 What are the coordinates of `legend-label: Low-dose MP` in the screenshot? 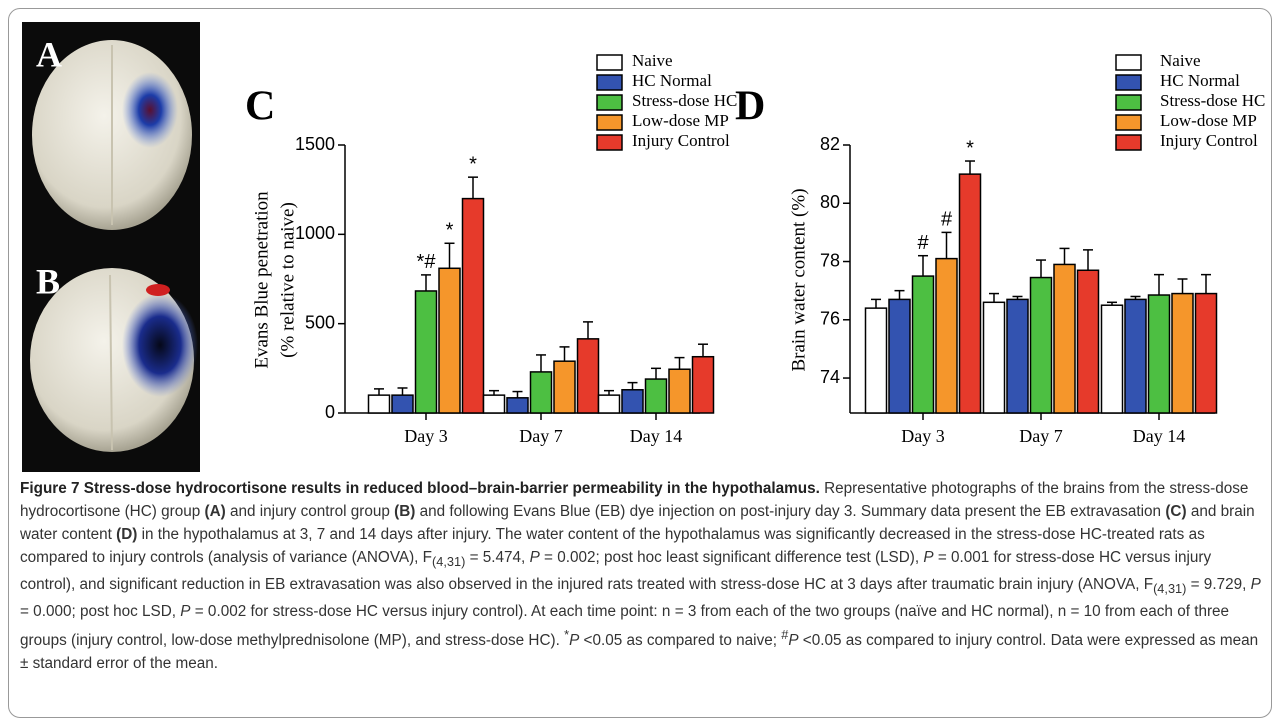 It's located at (1208, 120).